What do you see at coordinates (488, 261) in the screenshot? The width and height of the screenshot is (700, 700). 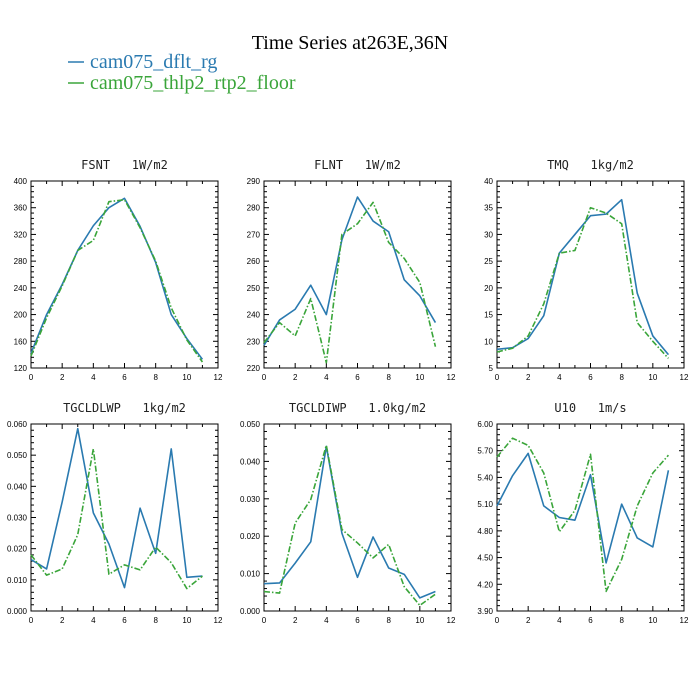 I see `y-tick-label: 25` at bounding box center [488, 261].